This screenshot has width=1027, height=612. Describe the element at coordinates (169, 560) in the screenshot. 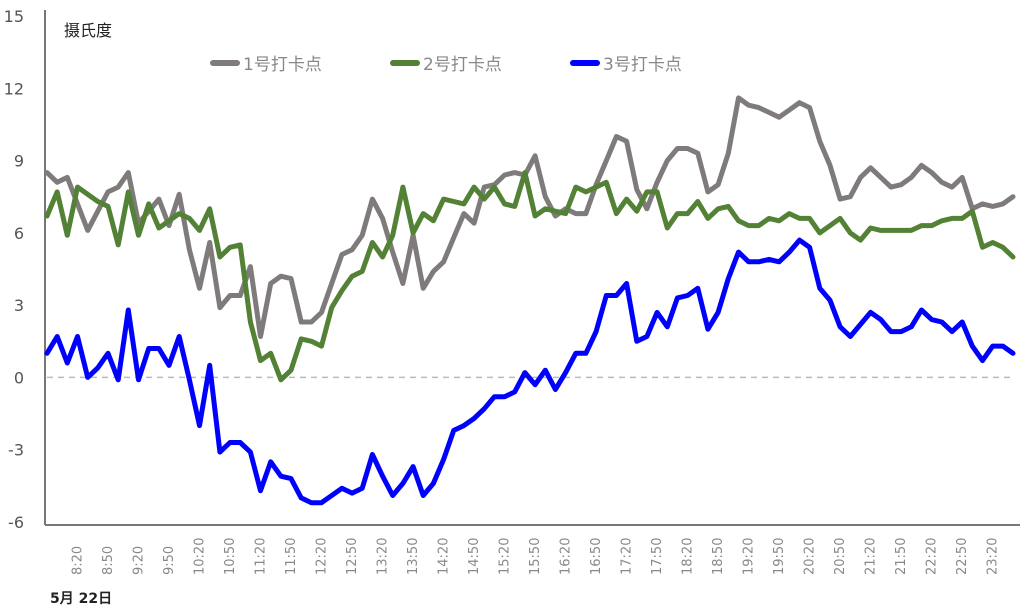

I see `x-tick-label: 9:50` at that location.